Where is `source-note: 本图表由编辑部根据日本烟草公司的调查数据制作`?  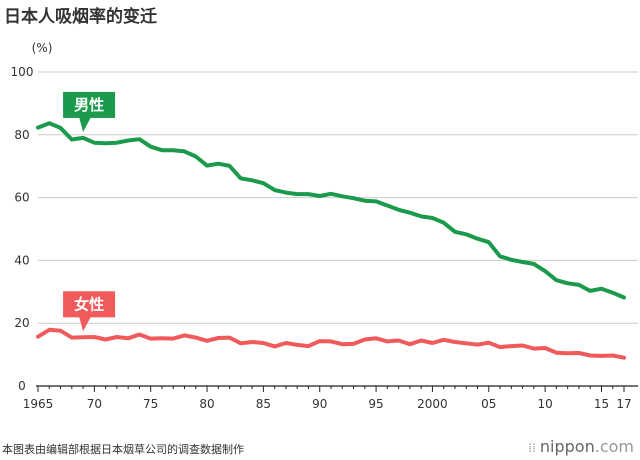 source-note: 本图表由编辑部根据日本烟草公司的调查数据制作 is located at coordinates (123, 449).